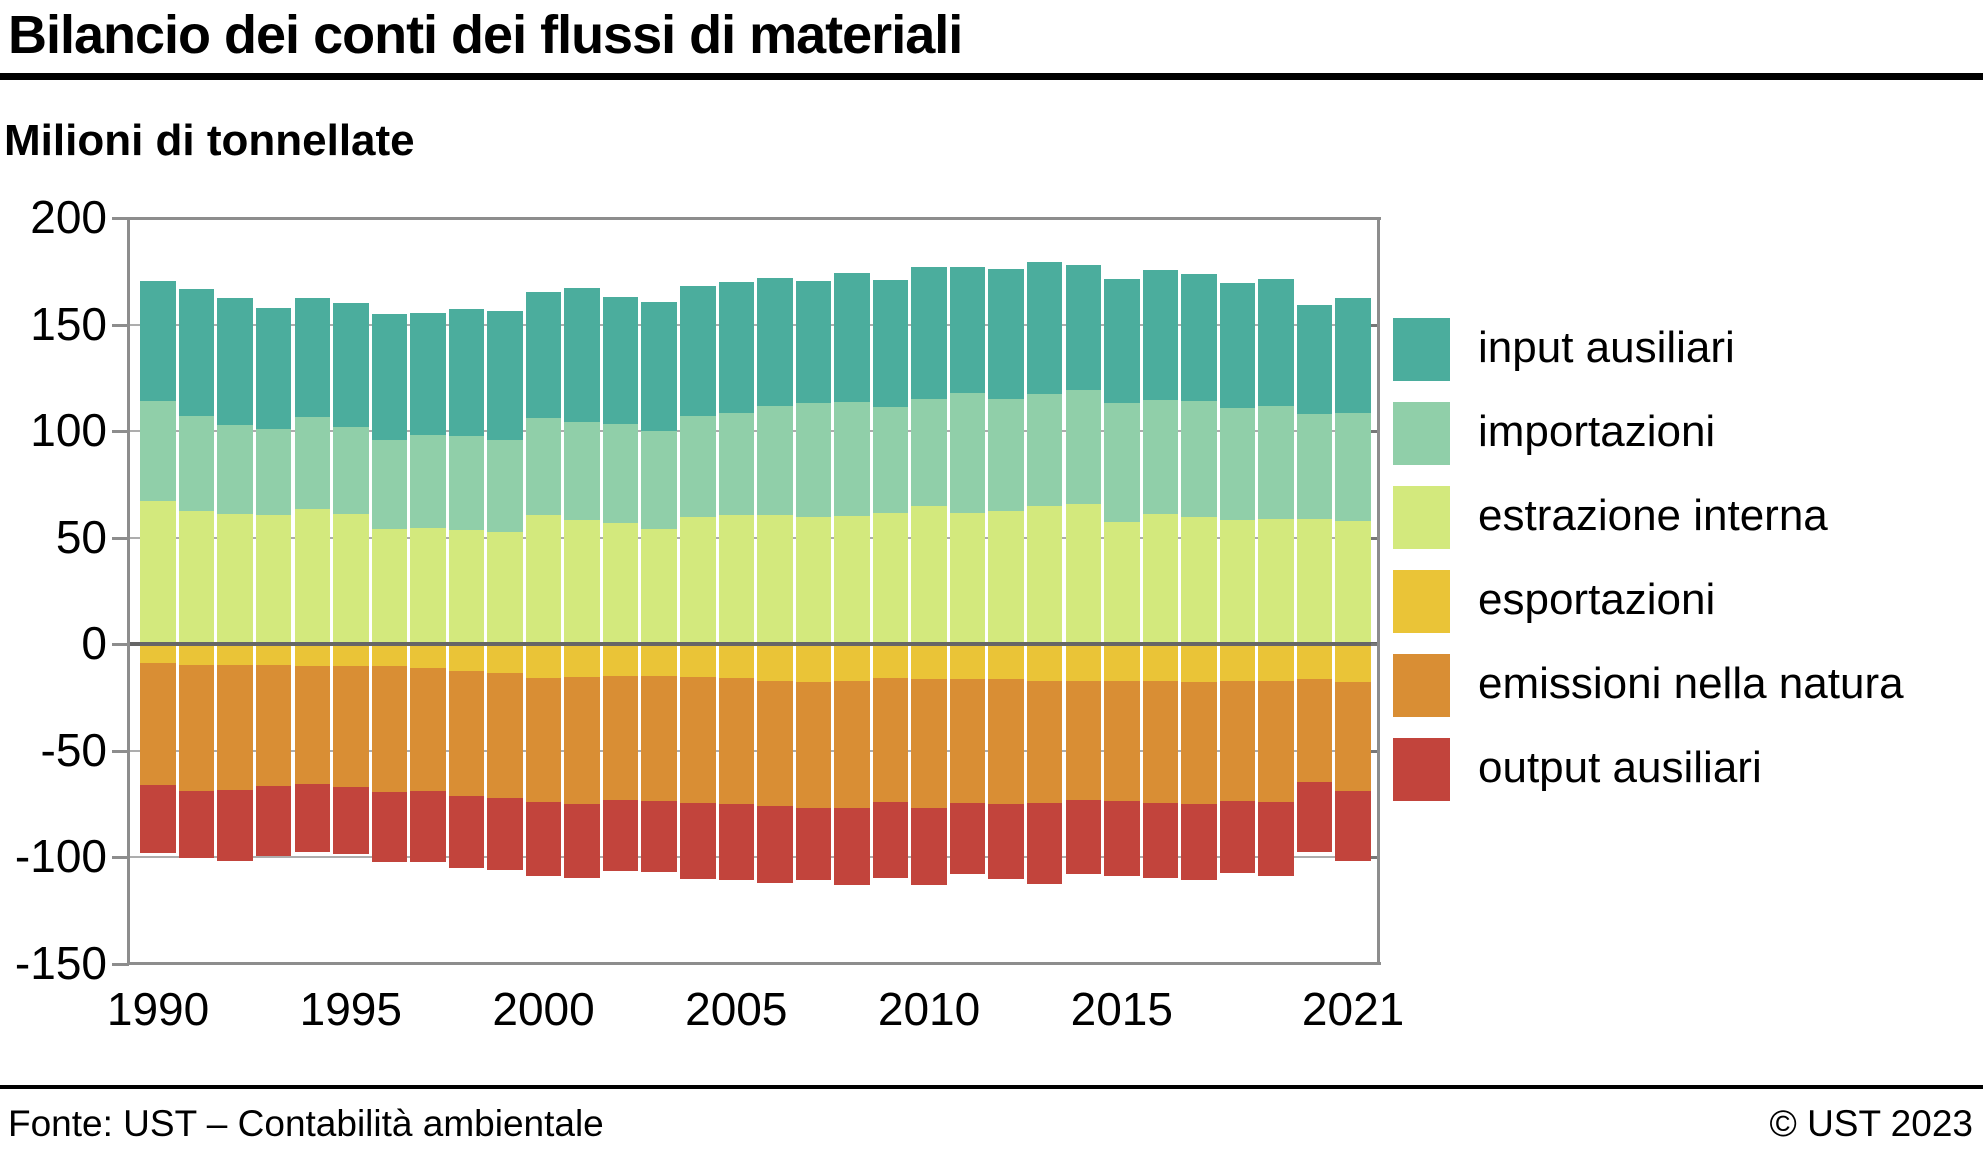 Image resolution: width=1983 pixels, height=1161 pixels. What do you see at coordinates (1421, 685) in the screenshot?
I see `emissioni-nella-natura-swatch-icon` at bounding box center [1421, 685].